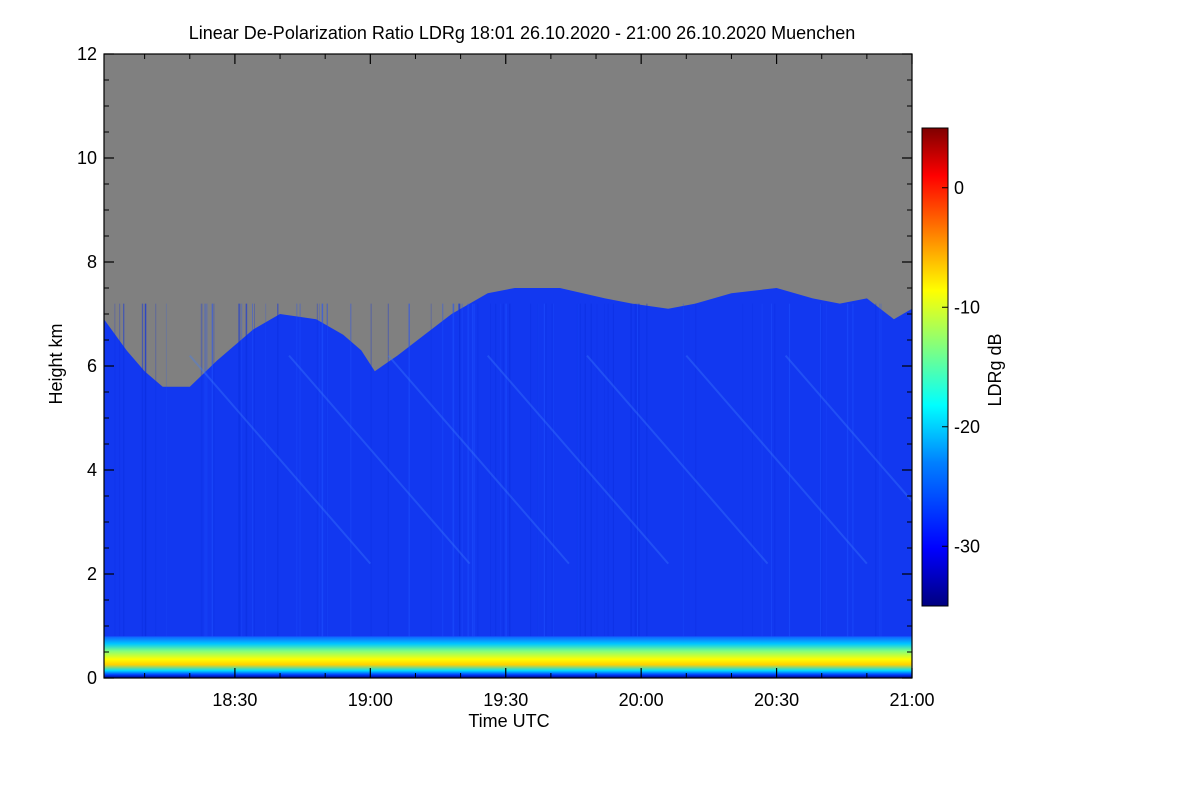  I want to click on x-tick-label: 19:30, so click(505, 700).